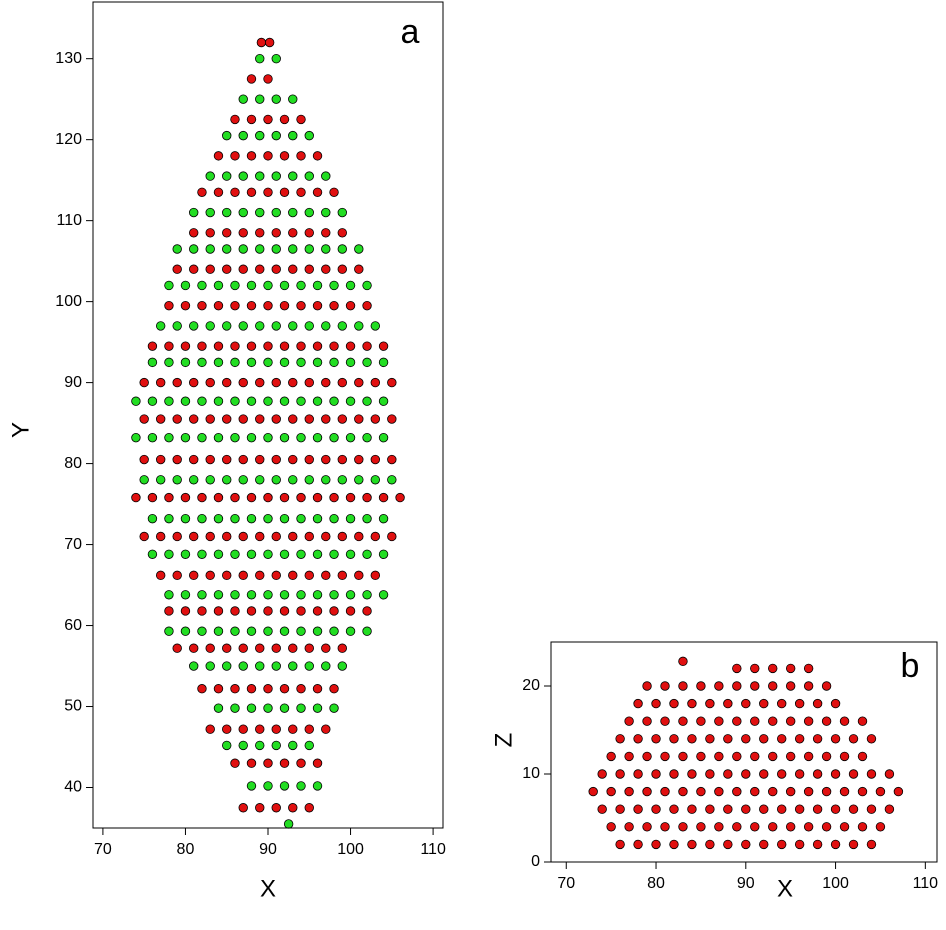 This screenshot has height=930, width=946. Describe the element at coordinates (268, 849) in the screenshot. I see `x-tick-label: 90` at that location.